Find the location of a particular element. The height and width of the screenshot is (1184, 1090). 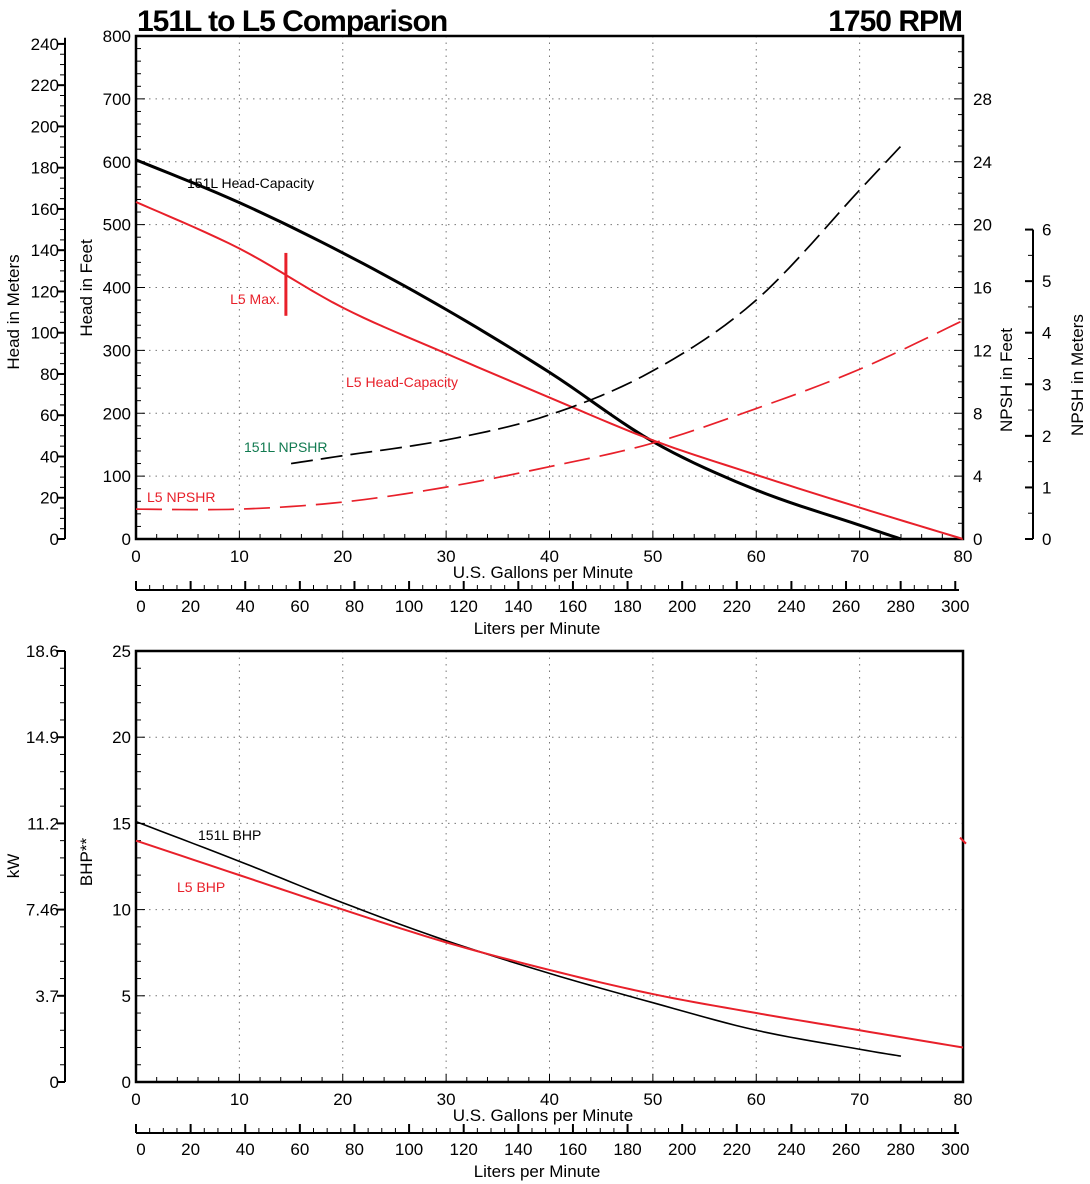

y-tick-label: 0 is located at coordinates (126, 1082).